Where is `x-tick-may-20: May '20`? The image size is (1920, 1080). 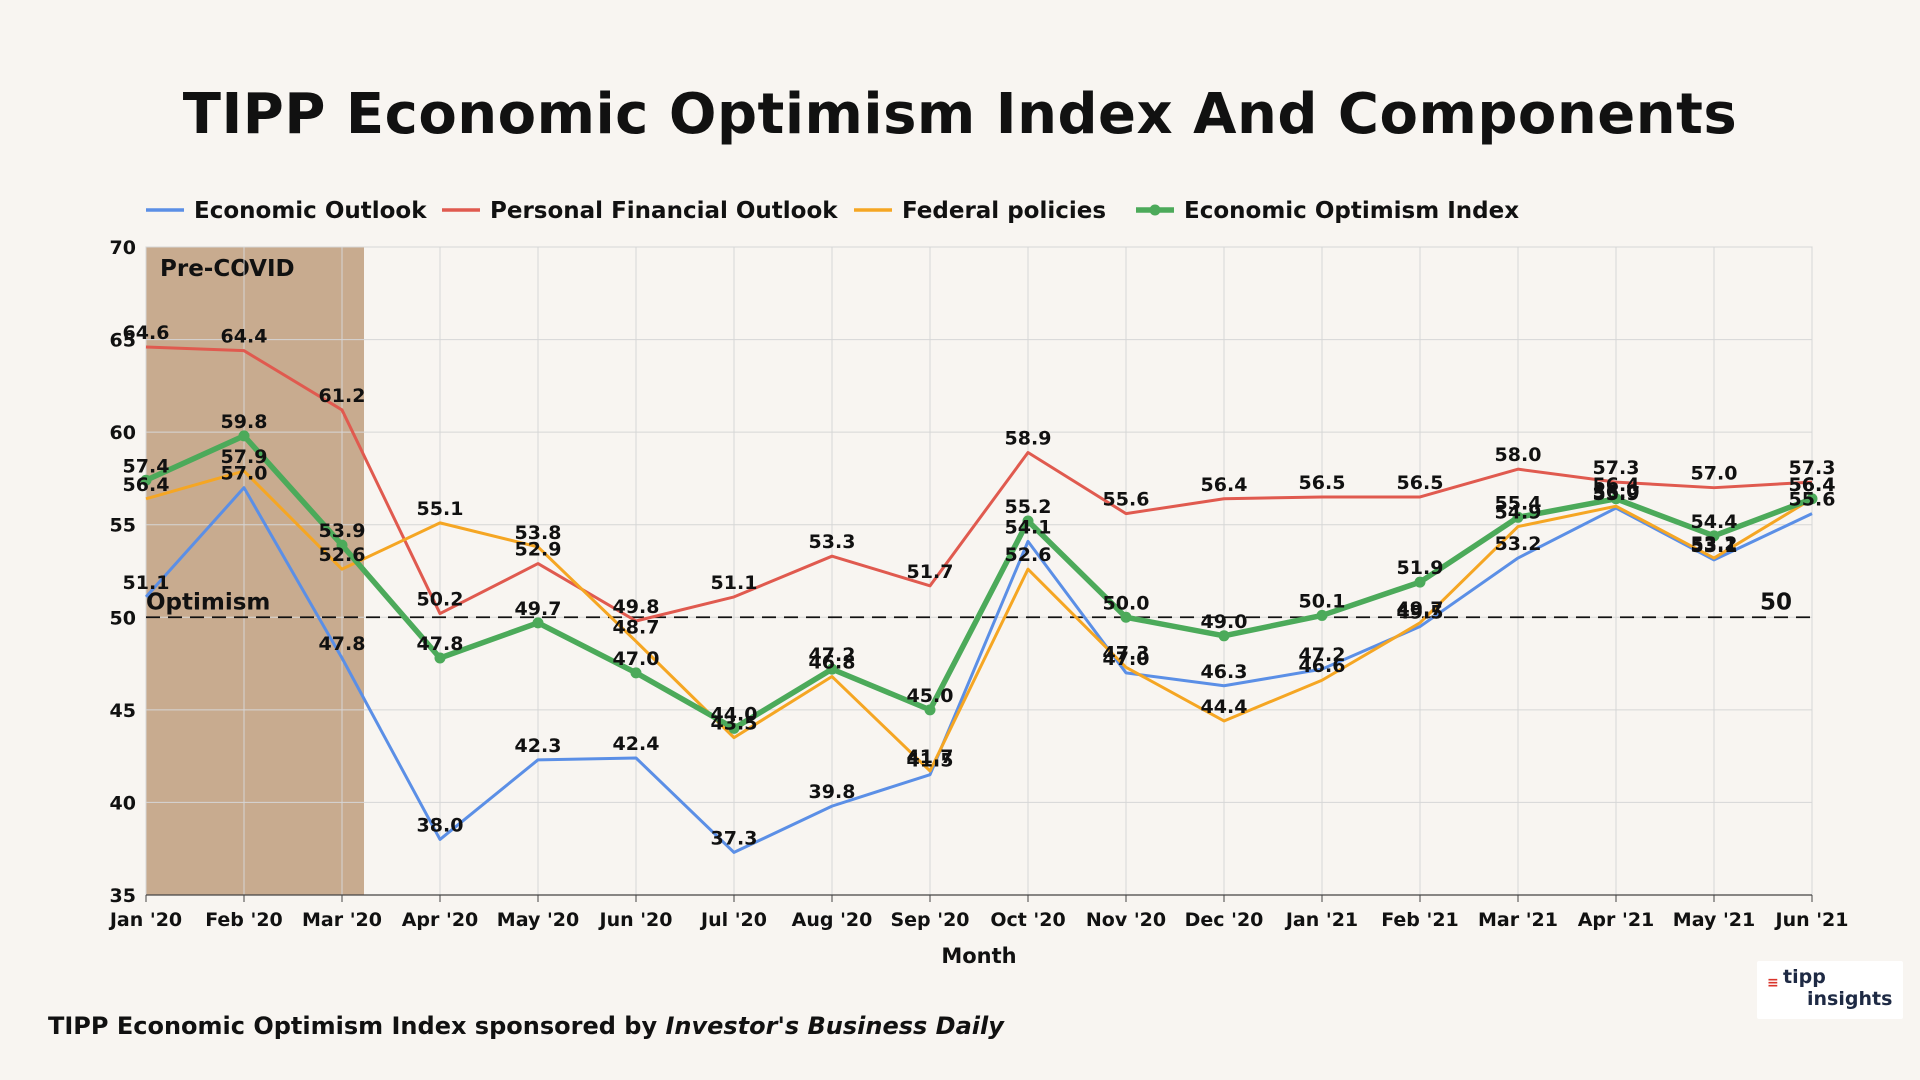
x-tick-may-20: May '20 is located at coordinates (538, 920).